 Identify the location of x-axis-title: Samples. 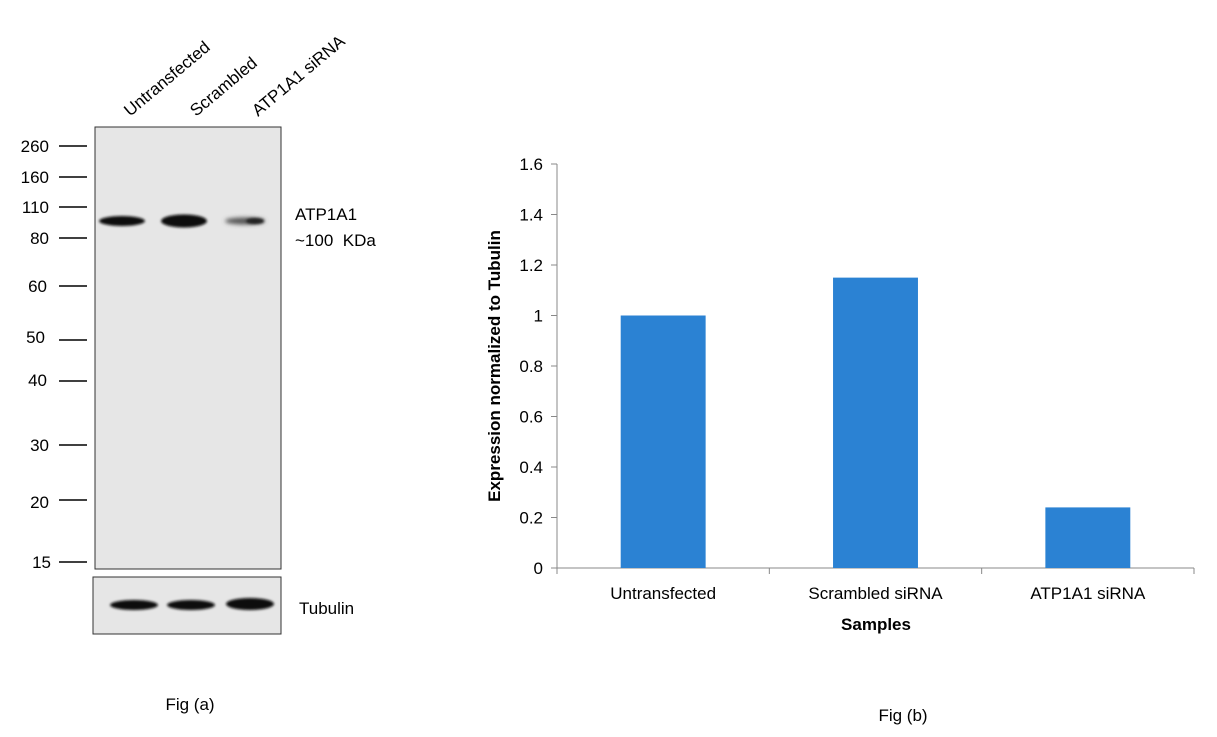
(876, 624).